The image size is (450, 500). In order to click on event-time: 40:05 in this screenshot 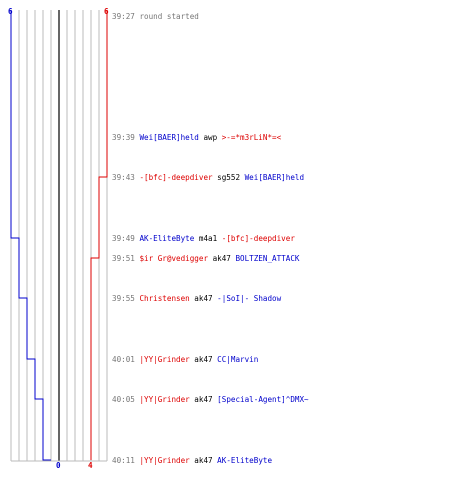, I will do `click(125, 399)`.